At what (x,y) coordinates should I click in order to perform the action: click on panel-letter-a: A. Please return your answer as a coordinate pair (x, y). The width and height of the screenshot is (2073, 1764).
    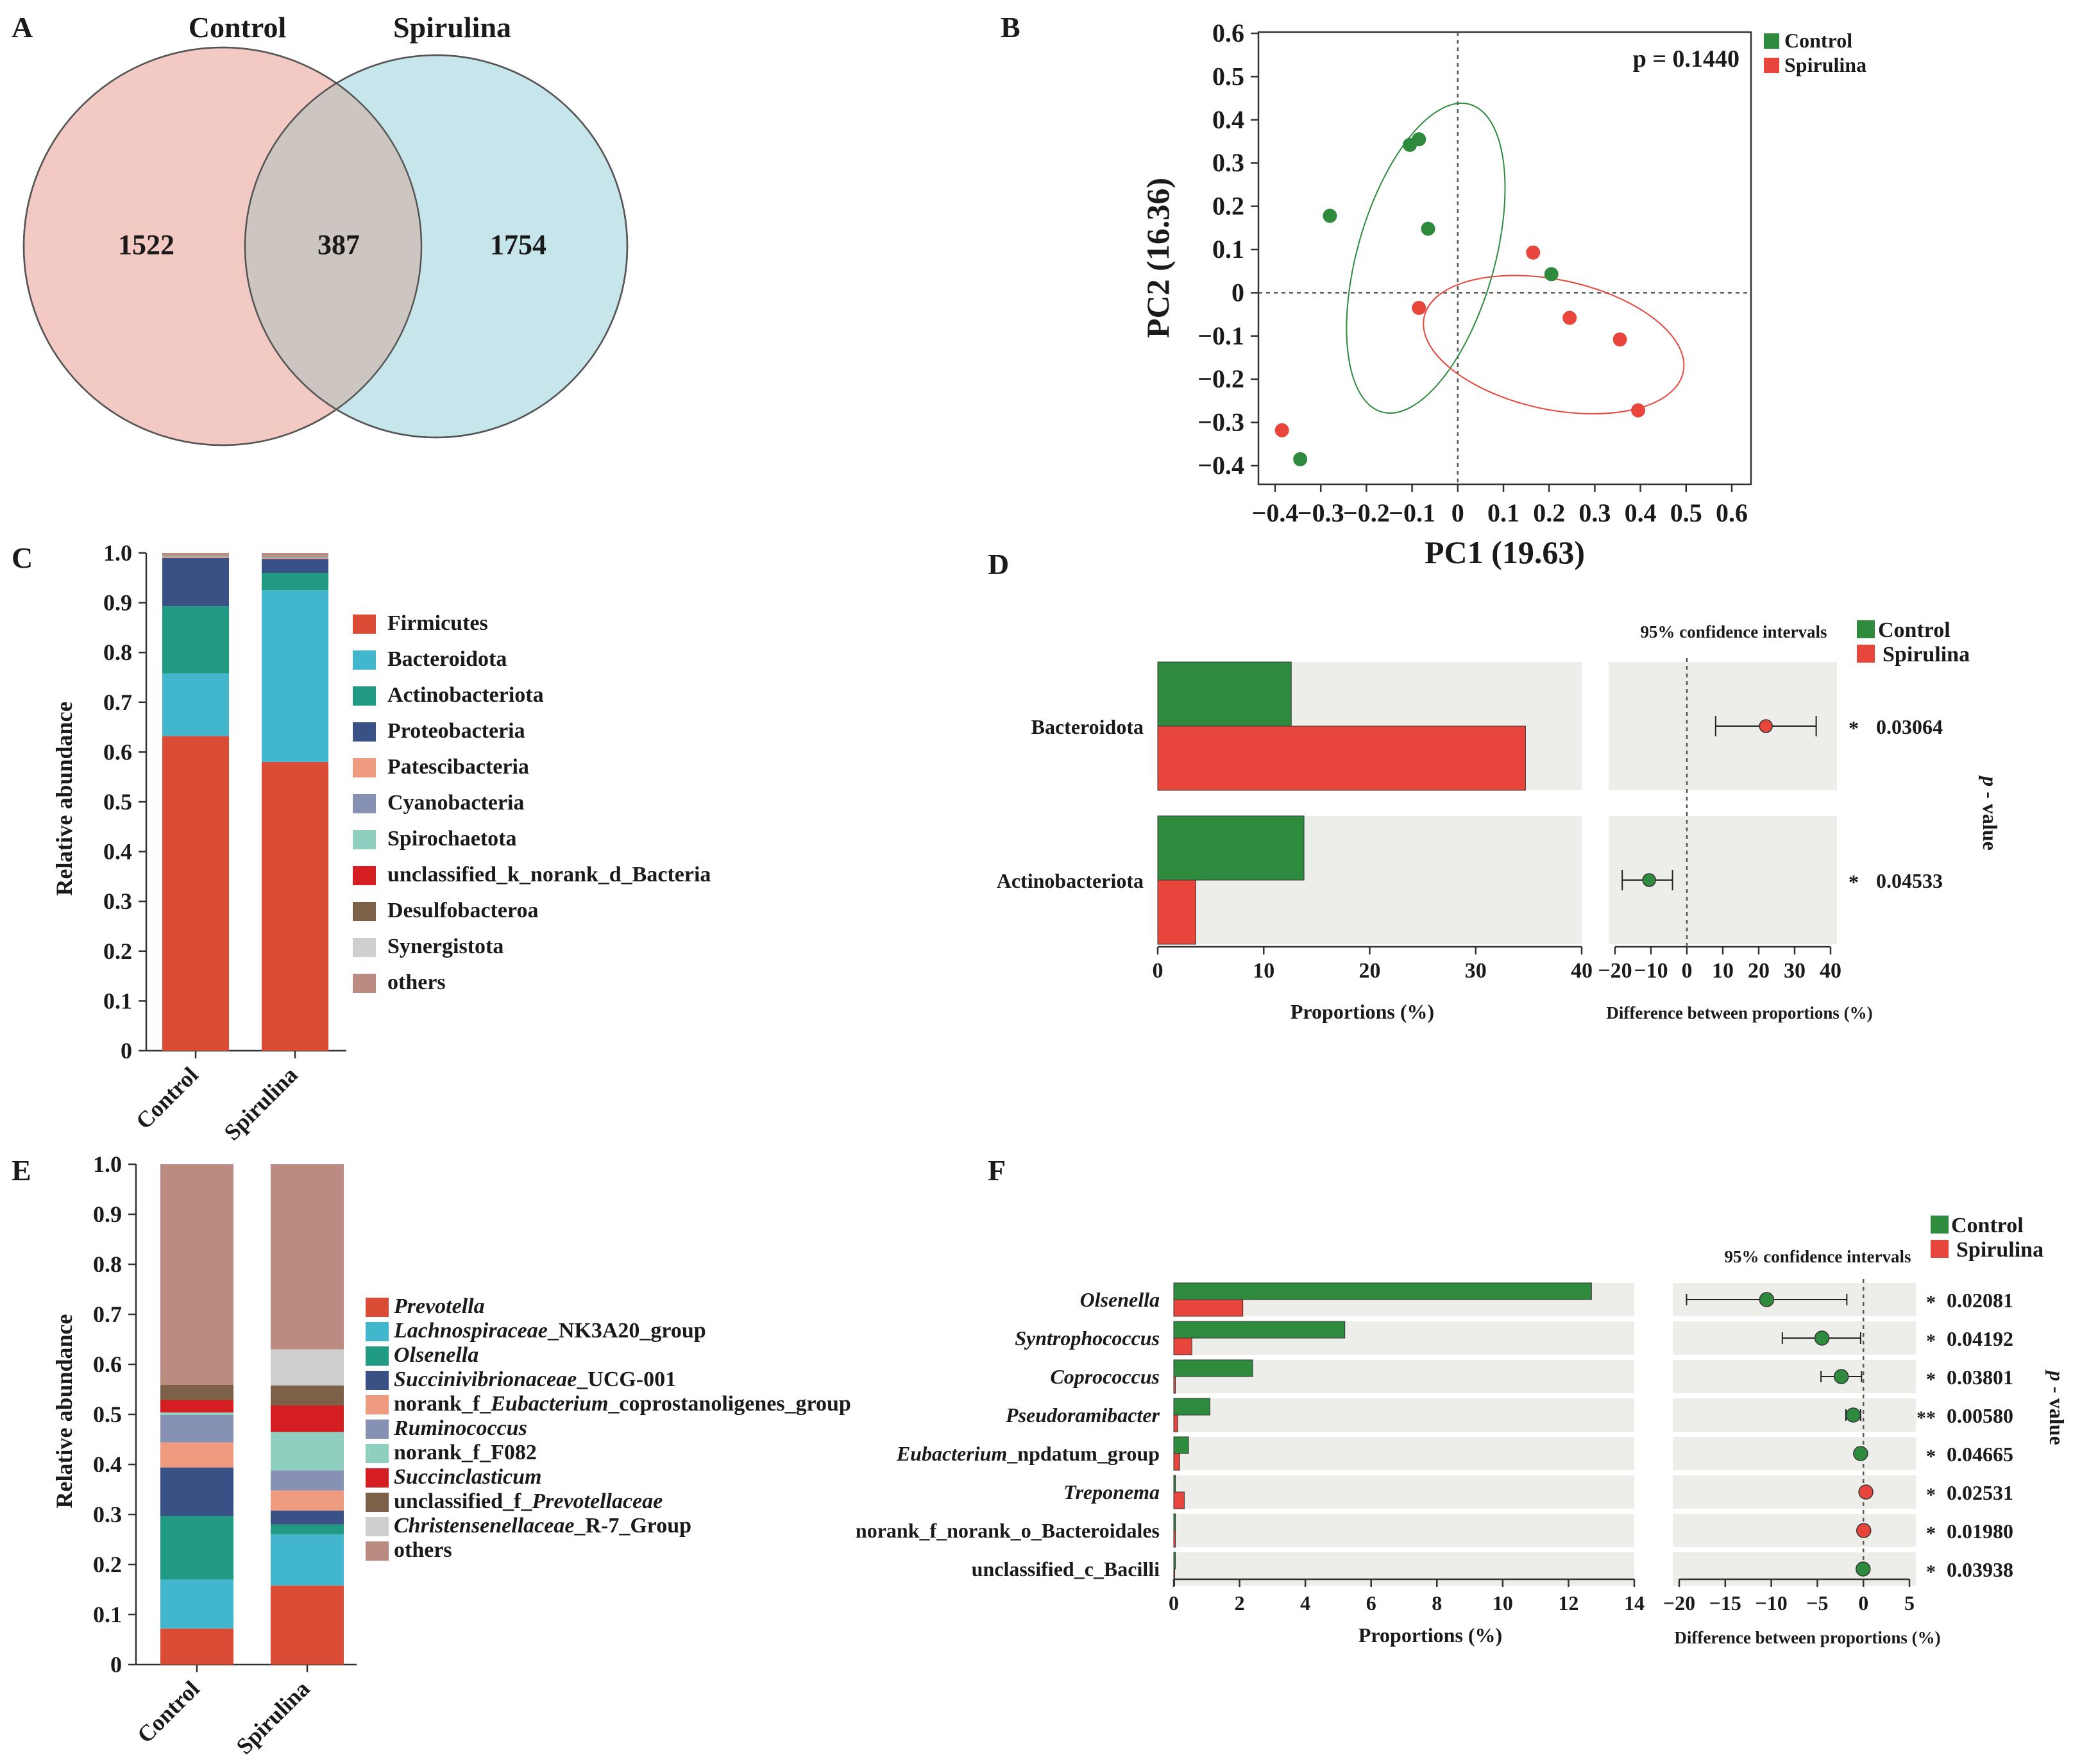
    Looking at the image, I should click on (22, 28).